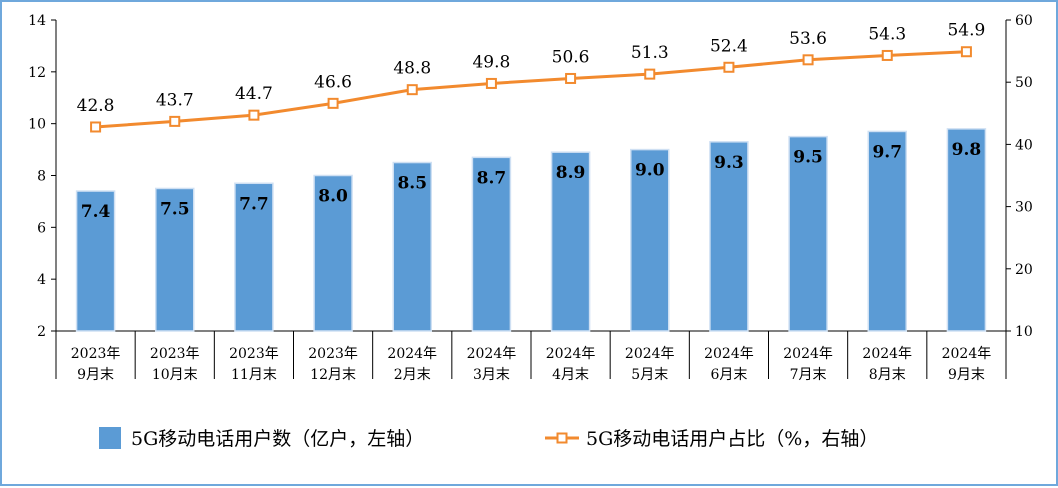  What do you see at coordinates (491, 62) in the screenshot?
I see `line-value-label: 49.8` at bounding box center [491, 62].